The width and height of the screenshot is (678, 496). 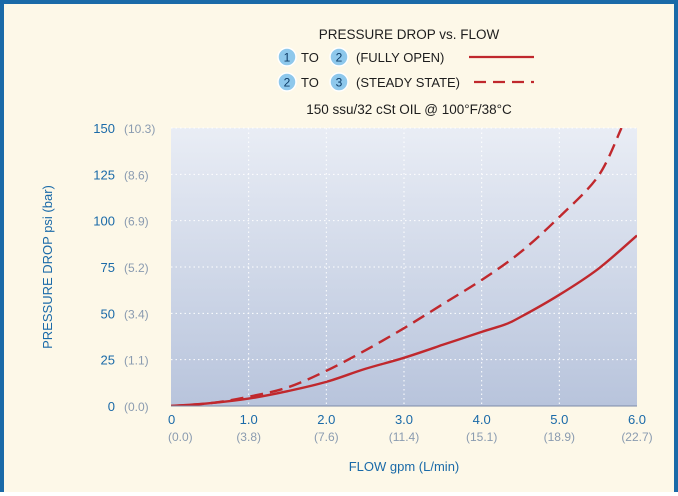 I want to click on y-tick-label: 0, so click(x=111, y=406).